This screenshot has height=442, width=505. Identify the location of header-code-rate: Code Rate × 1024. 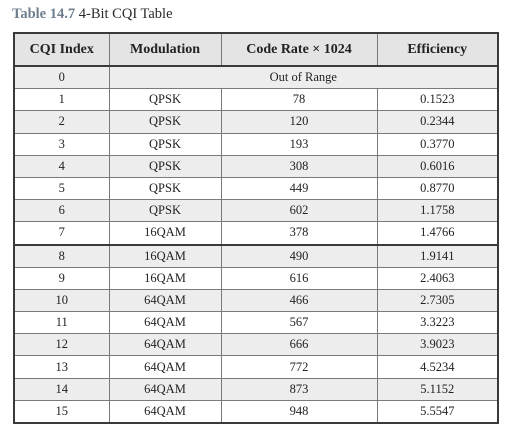
(299, 49).